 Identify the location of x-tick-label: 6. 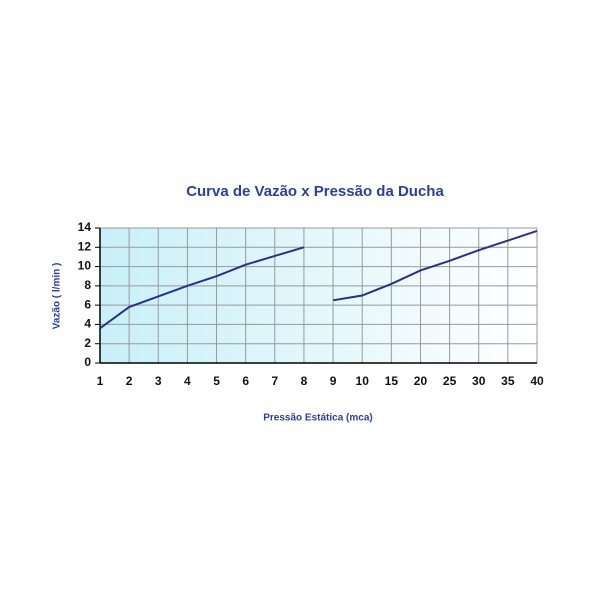
(245, 381).